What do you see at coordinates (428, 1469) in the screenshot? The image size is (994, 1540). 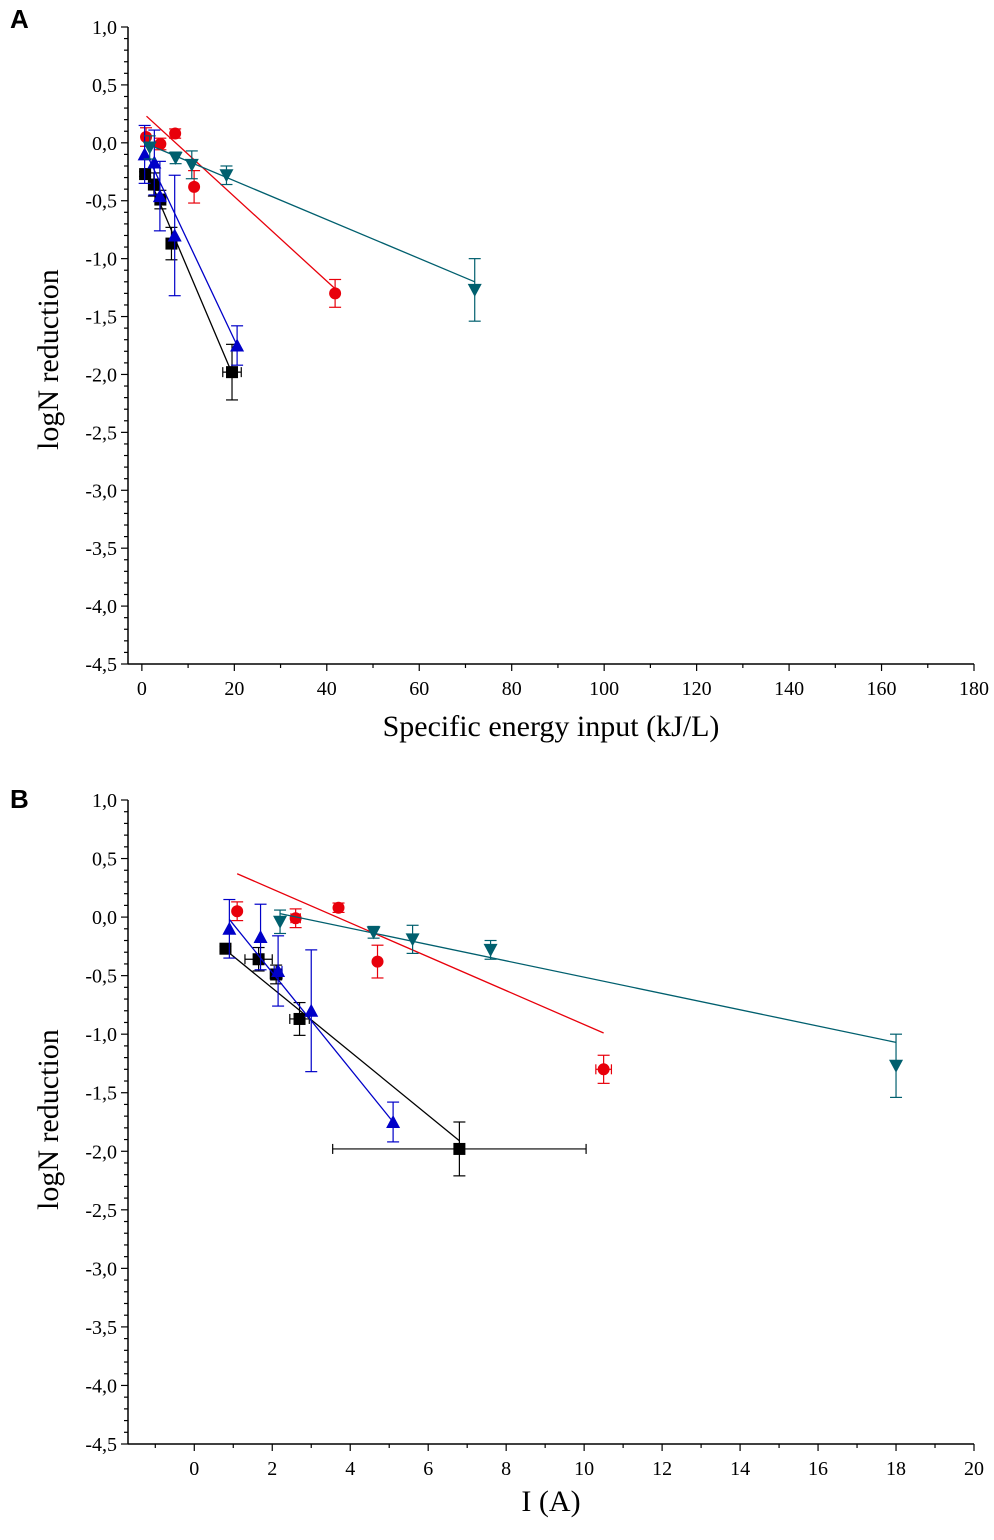 I see `chart-b-x-tick-label: 6` at bounding box center [428, 1469].